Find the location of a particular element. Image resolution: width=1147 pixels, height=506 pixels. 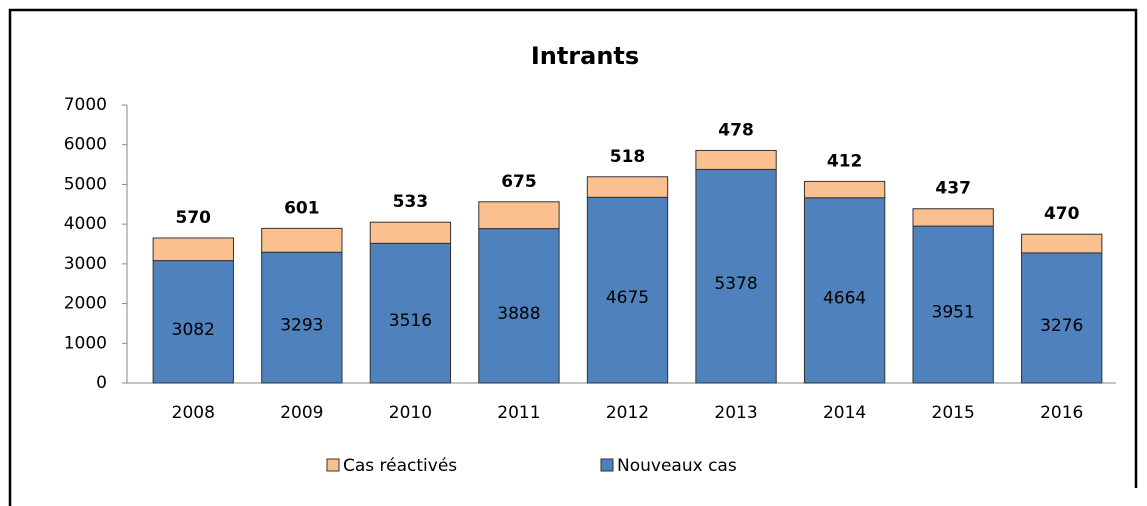

data-label: 478 is located at coordinates (736, 130).